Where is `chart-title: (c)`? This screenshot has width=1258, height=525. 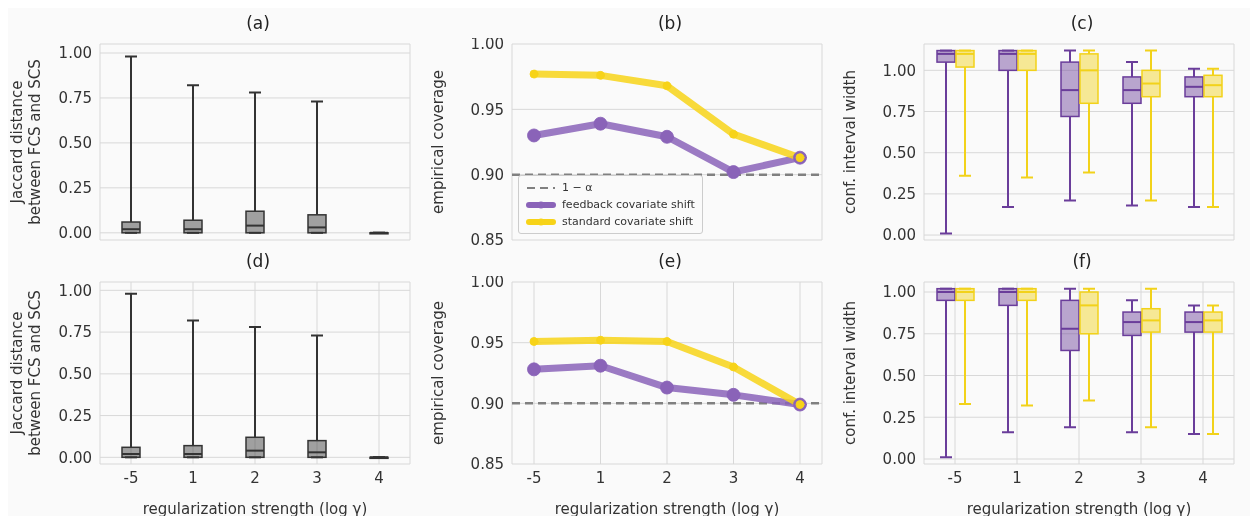 chart-title: (c) is located at coordinates (1082, 23).